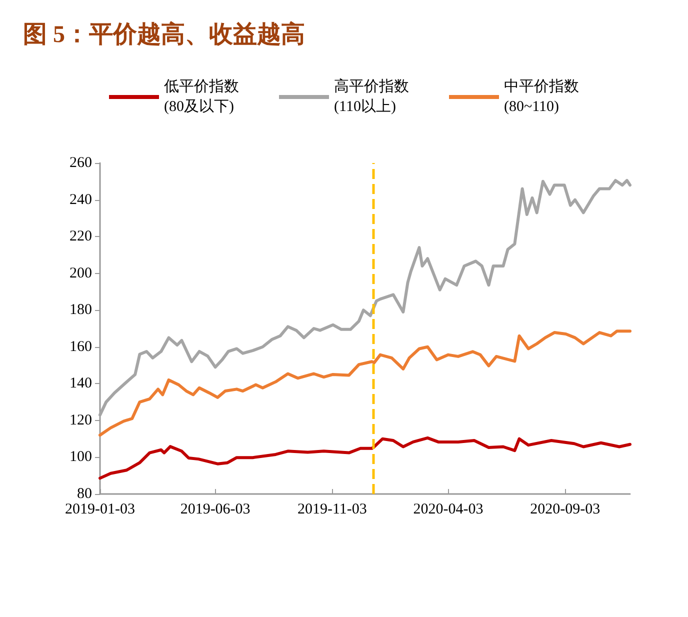 The width and height of the screenshot is (688, 617). I want to click on y-tick-label: 120, so click(81, 420).